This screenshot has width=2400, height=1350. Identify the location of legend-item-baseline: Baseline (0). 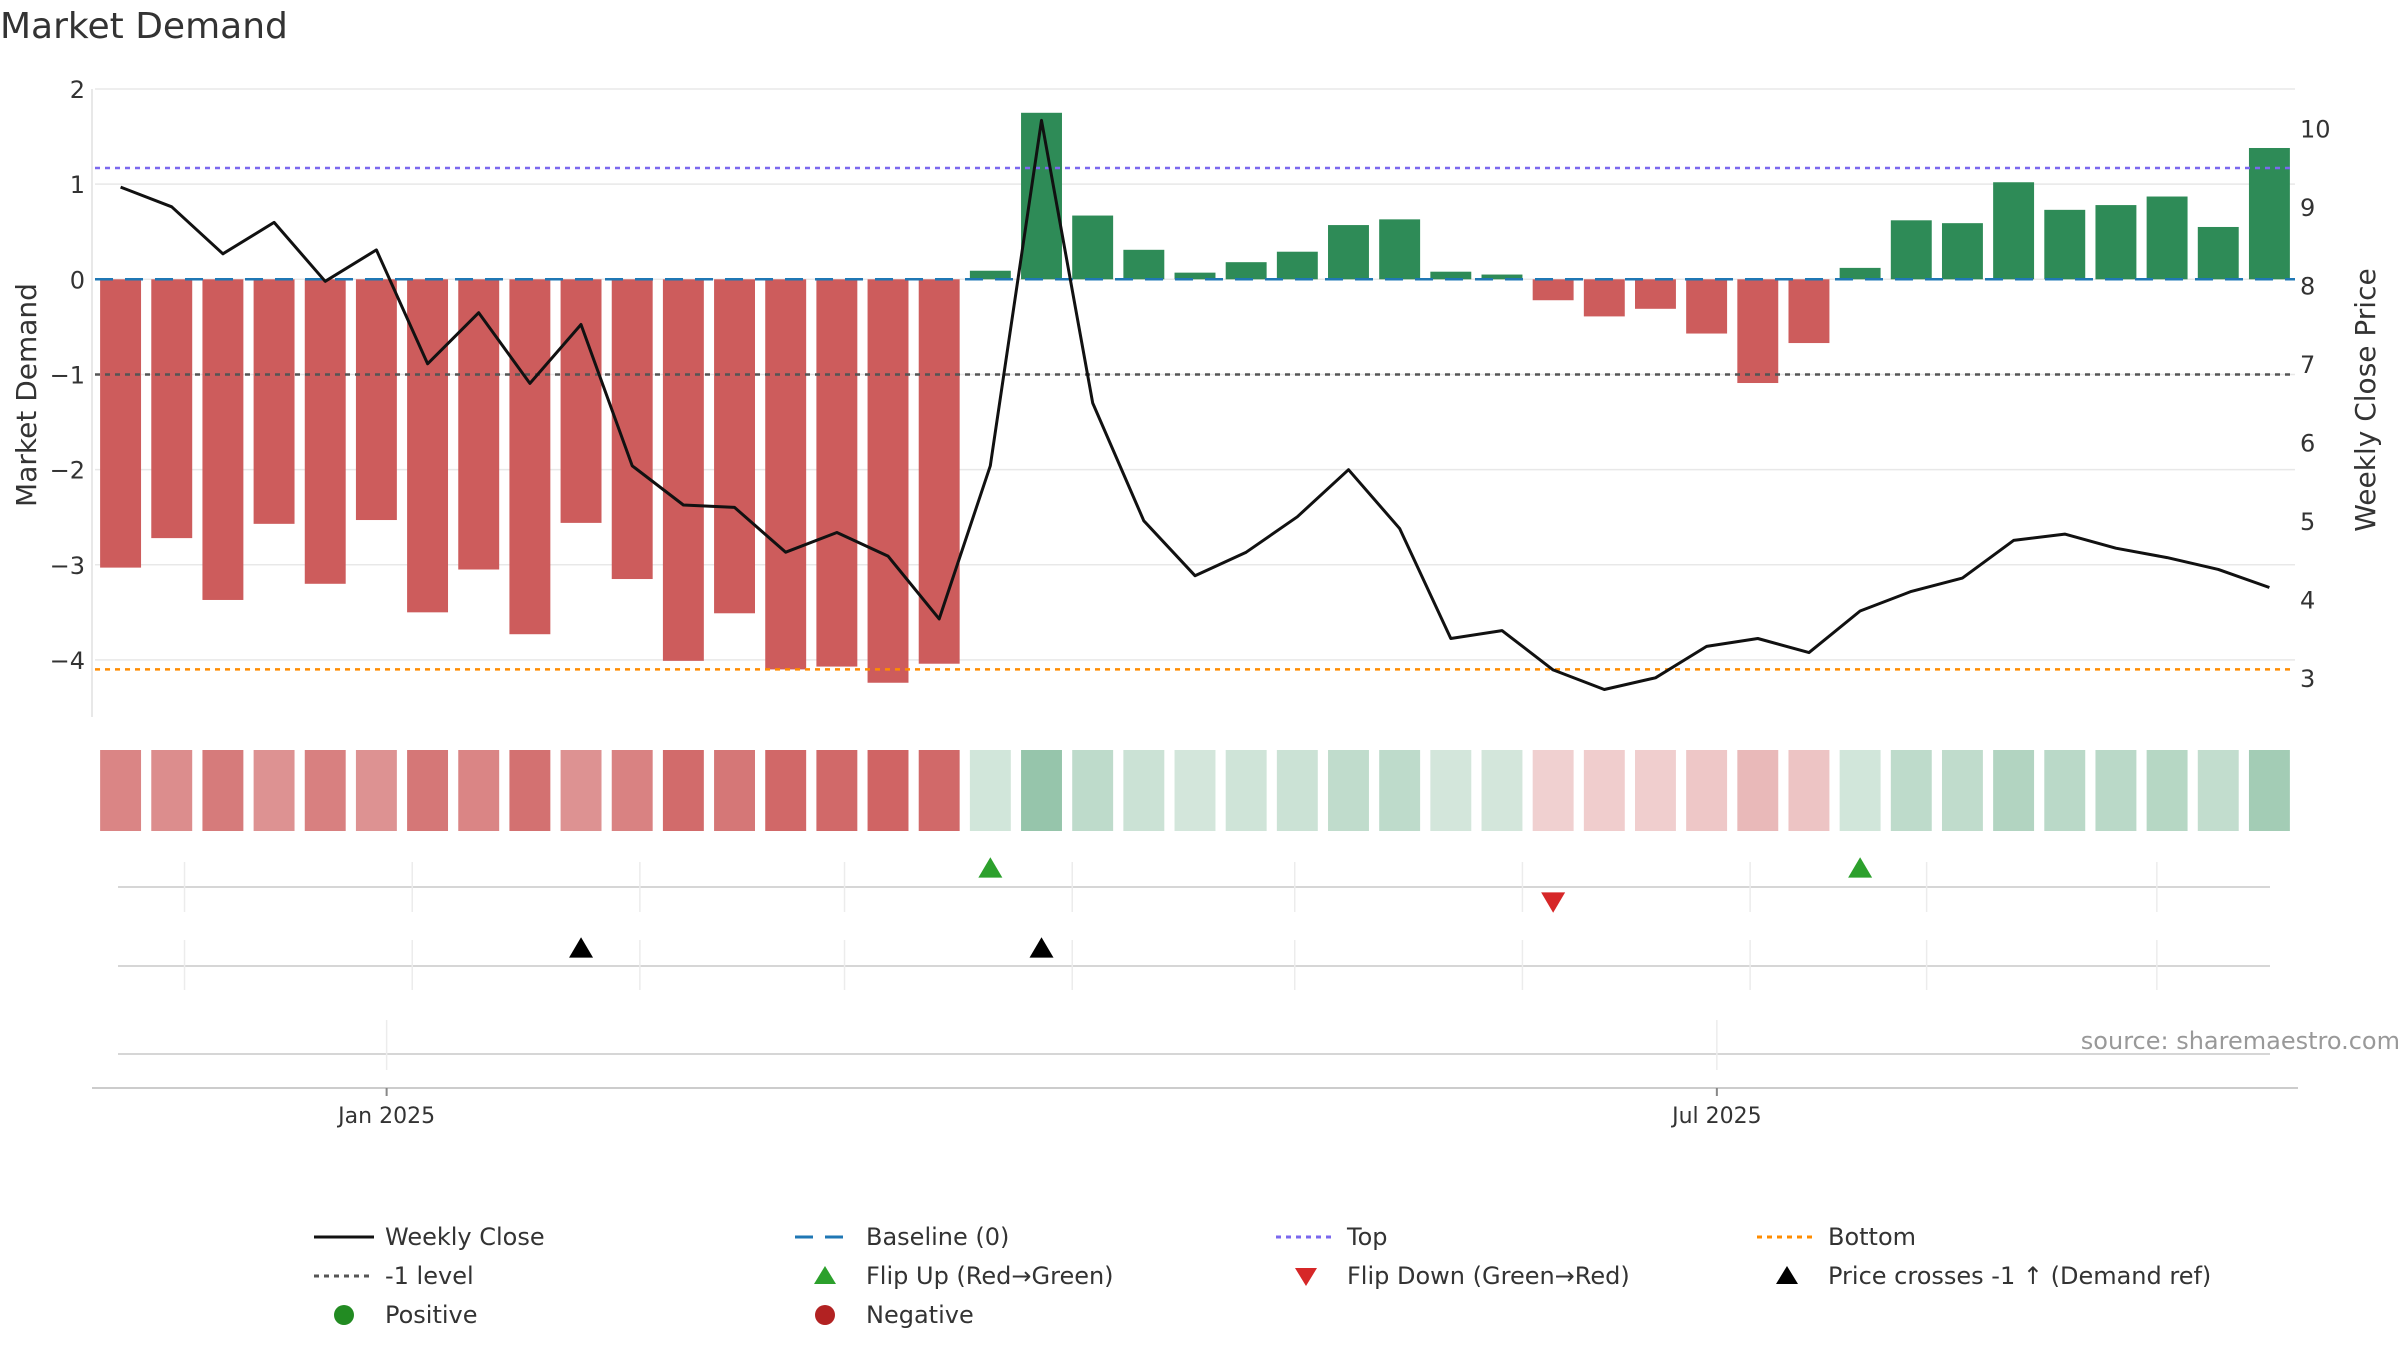
(902, 1237).